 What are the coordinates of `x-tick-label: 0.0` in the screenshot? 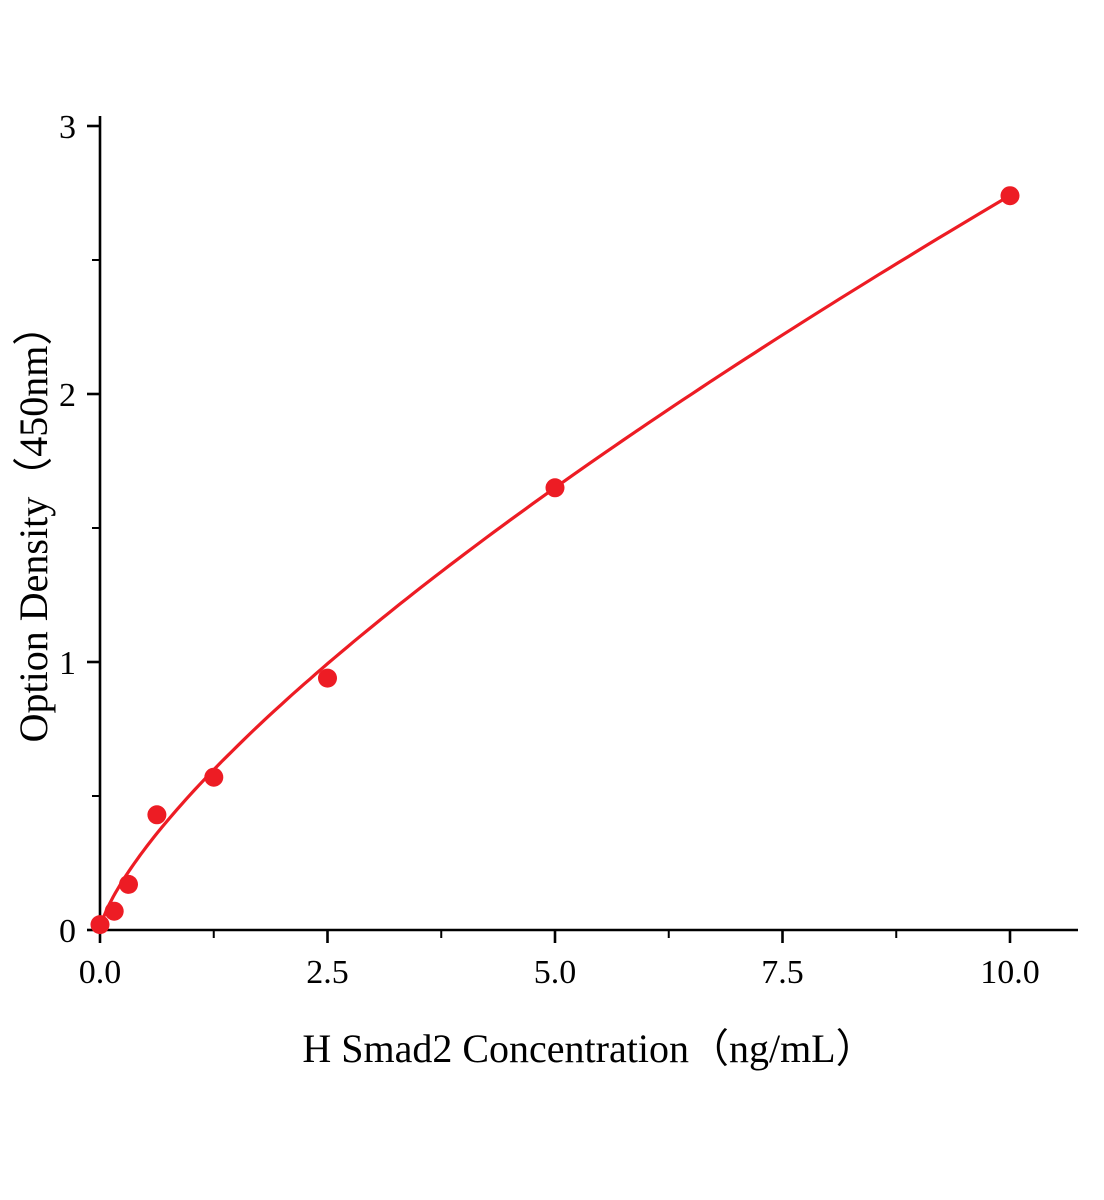 It's located at (100, 972).